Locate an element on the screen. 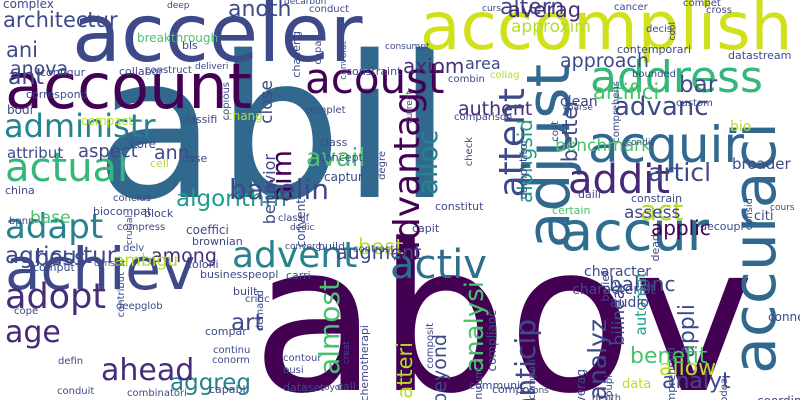 This screenshot has height=400, width=800. cloud-word-cancer: cancer is located at coordinates (631, 7).